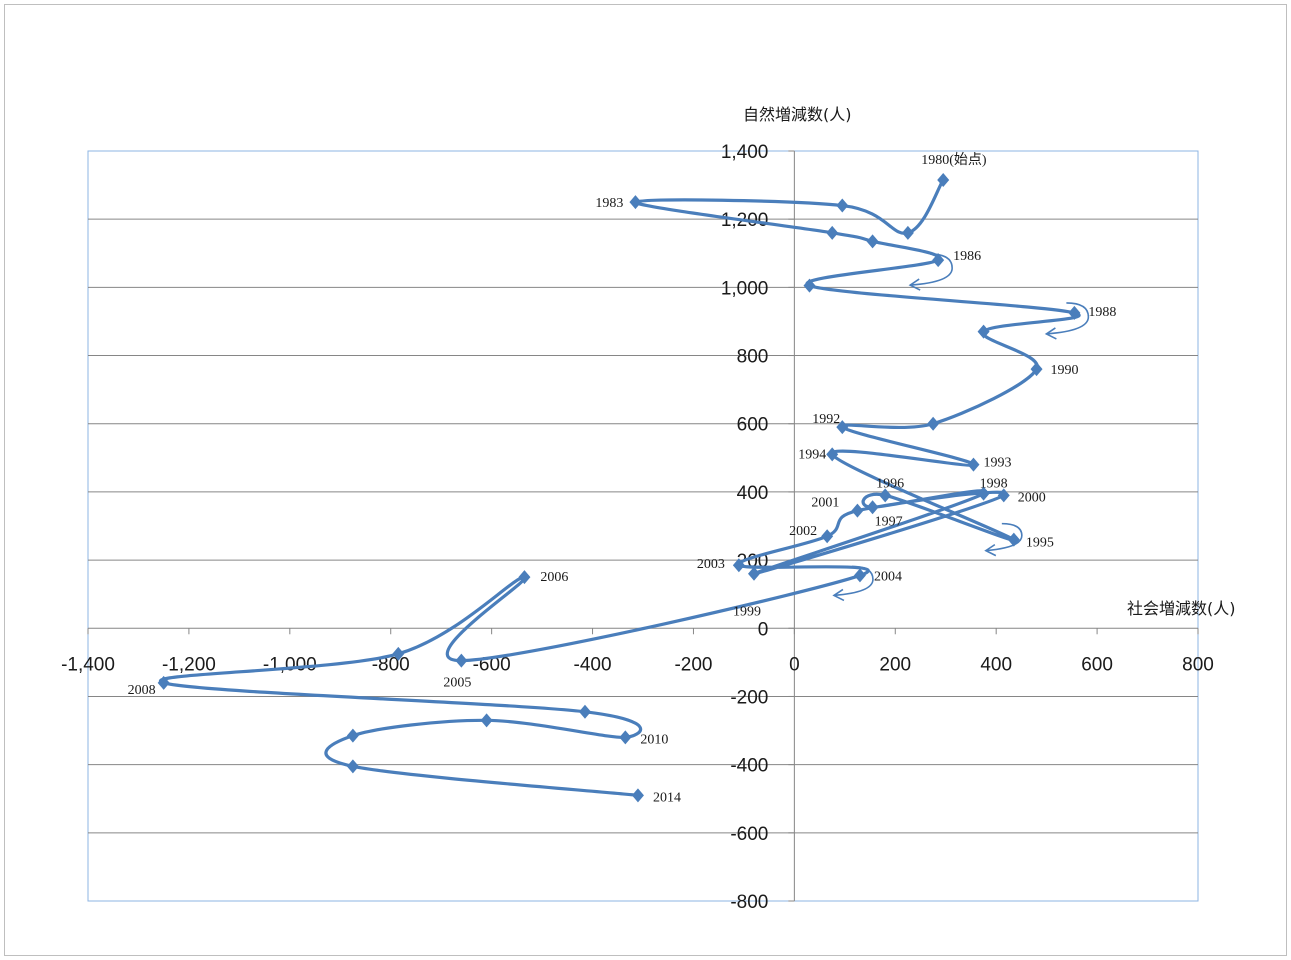 The image size is (1291, 960). I want to click on x-tick-label: 400, so click(996, 664).